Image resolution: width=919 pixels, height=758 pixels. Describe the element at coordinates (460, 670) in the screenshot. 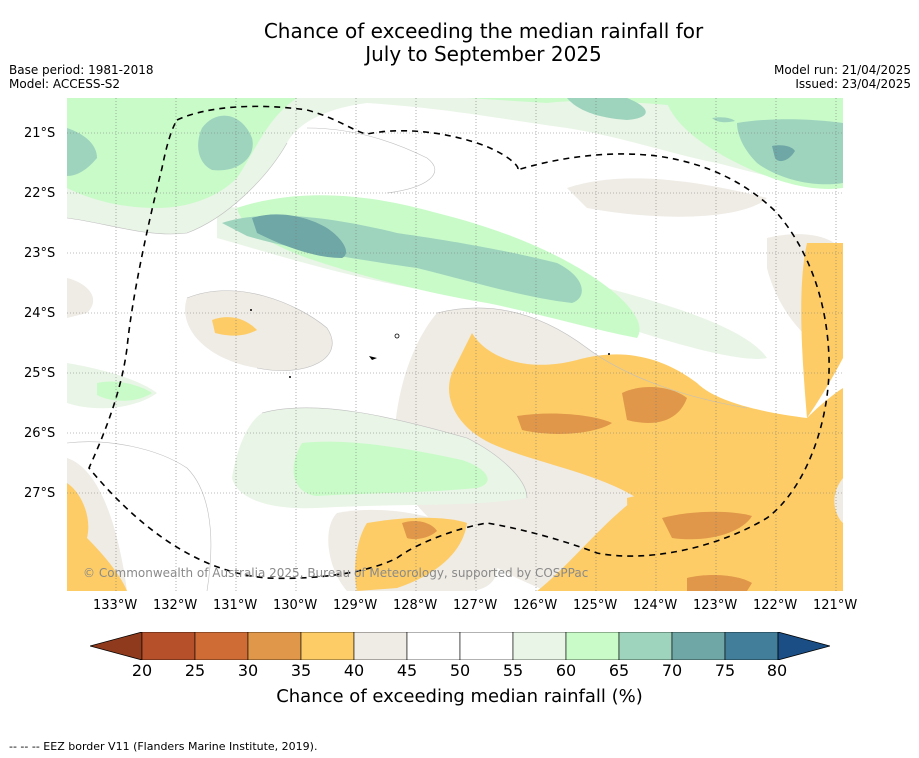

I see `colorbar-tick: 50` at that location.